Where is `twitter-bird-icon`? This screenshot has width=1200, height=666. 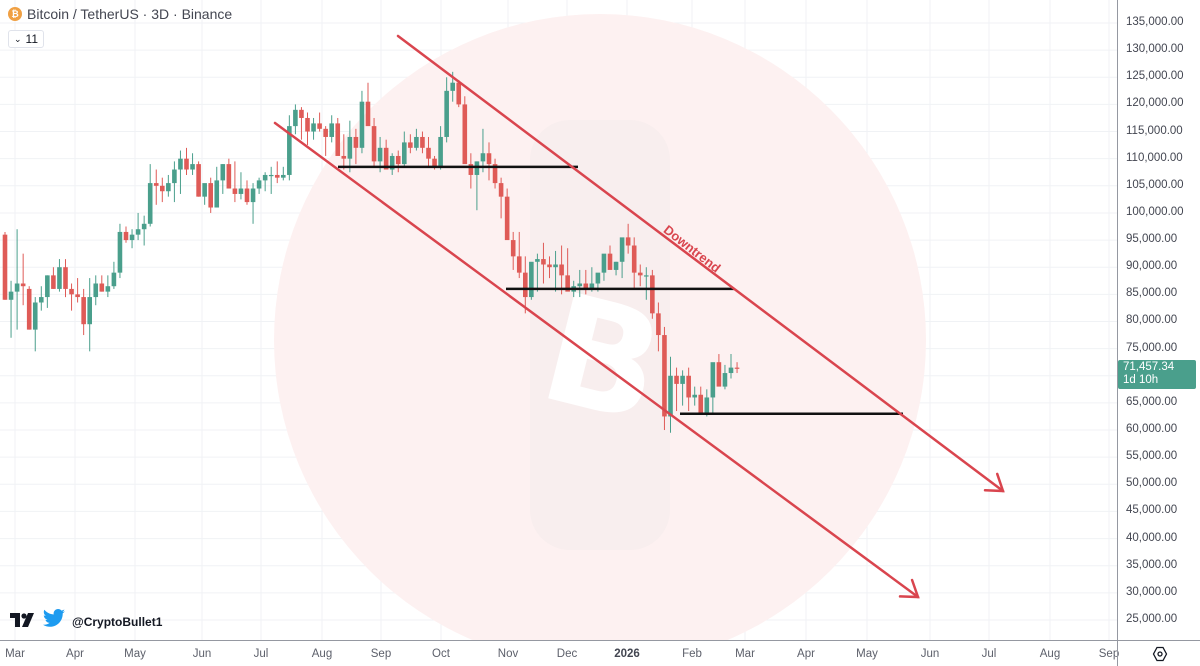 twitter-bird-icon is located at coordinates (54, 621).